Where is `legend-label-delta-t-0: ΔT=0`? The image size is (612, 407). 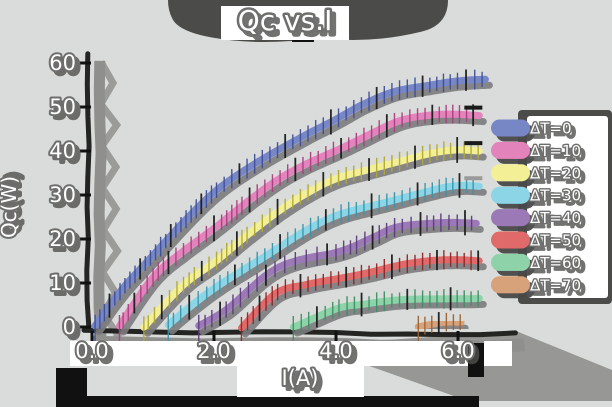
legend-label-delta-t-0: ΔT=0 is located at coordinates (551, 129).